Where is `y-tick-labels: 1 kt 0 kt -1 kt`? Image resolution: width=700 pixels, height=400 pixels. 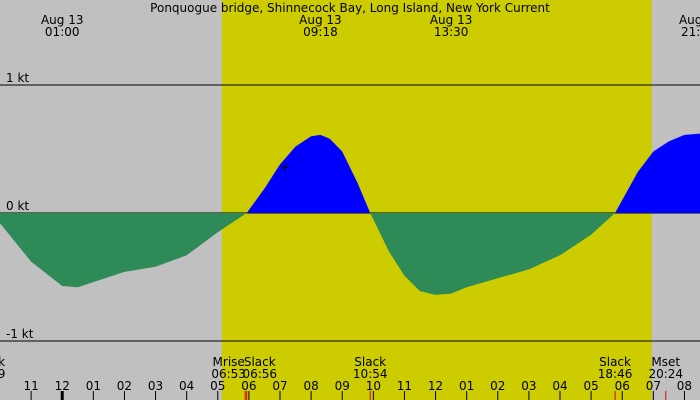
y-tick-labels: 1 kt 0 kt -1 kt is located at coordinates (20, 206).